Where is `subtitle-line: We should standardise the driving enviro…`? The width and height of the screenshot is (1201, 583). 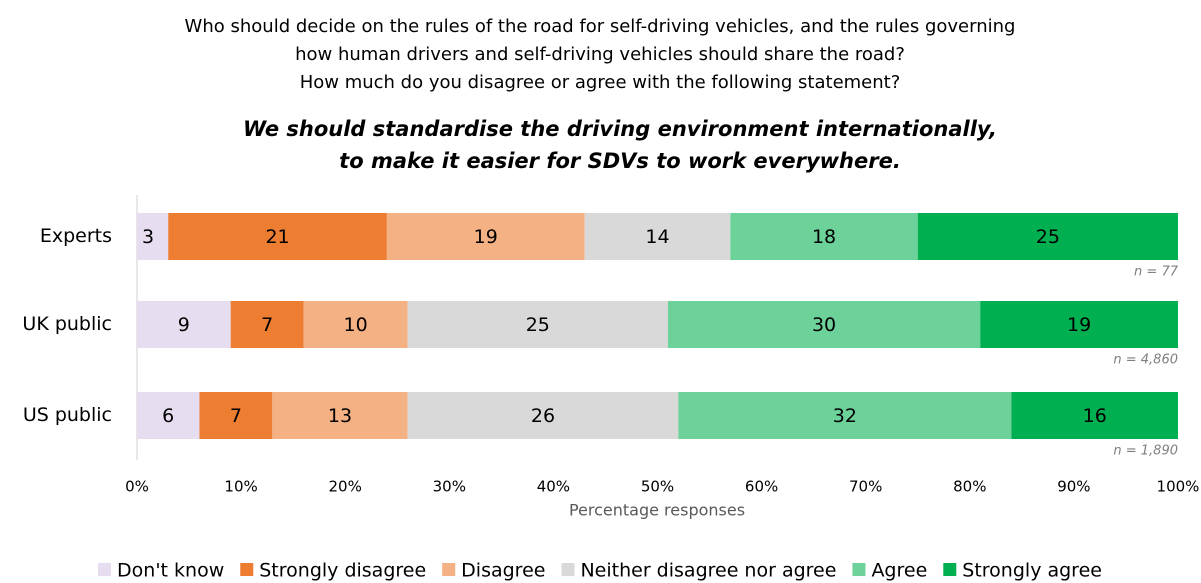
subtitle-line: We should standardise the driving enviro… is located at coordinates (620, 129).